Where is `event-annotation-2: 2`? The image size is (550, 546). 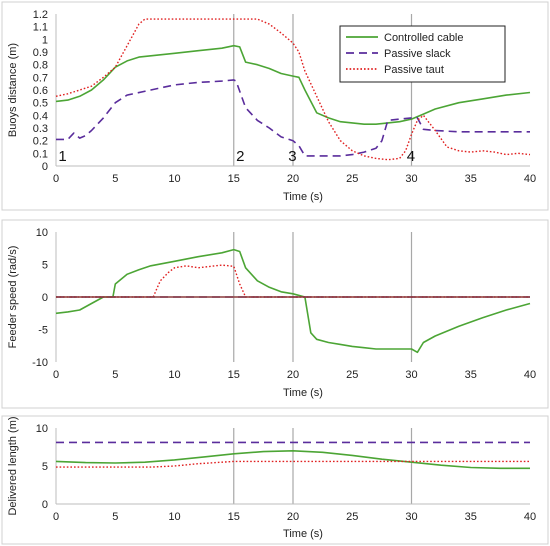
event-annotation-2: 2 is located at coordinates (240, 156).